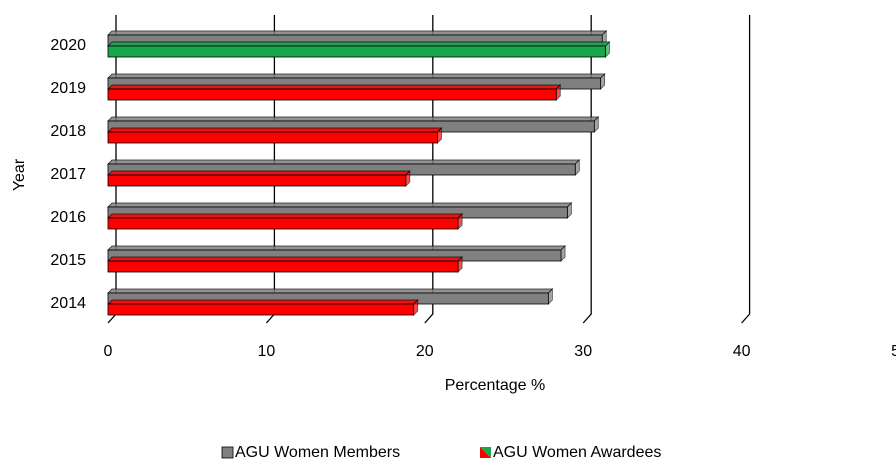  I want to click on x-axis-label: Percentage %, so click(495, 385).